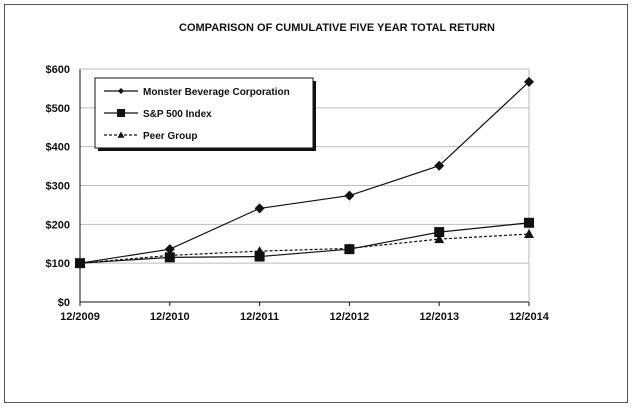 This screenshot has height=409, width=634. What do you see at coordinates (529, 317) in the screenshot?
I see `x-tick-label: 12/2014` at bounding box center [529, 317].